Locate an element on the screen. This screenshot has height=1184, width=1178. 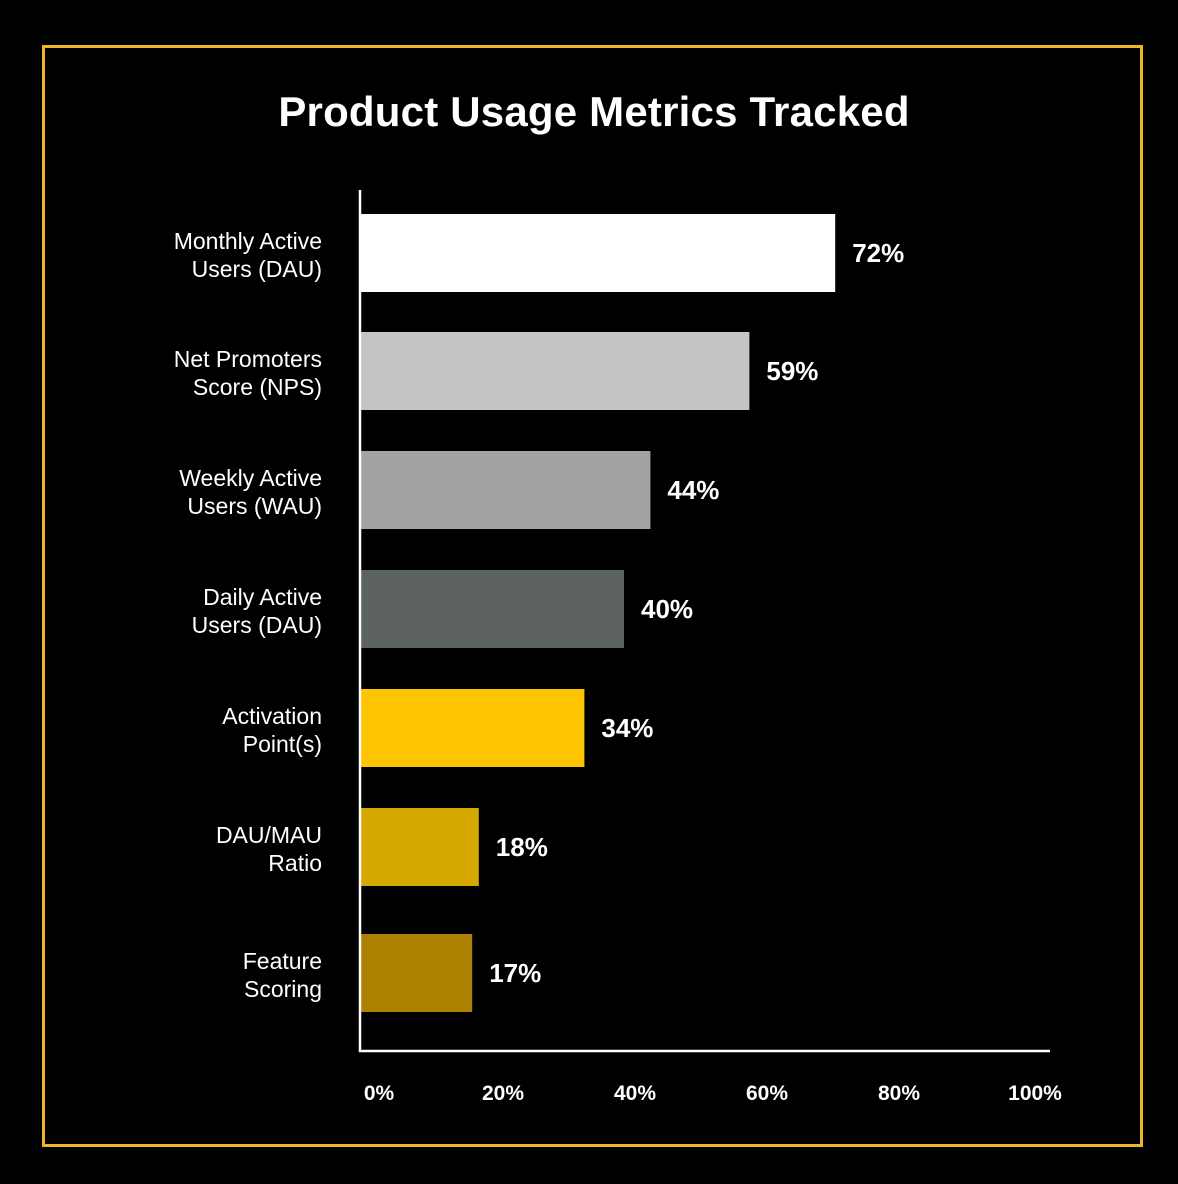
category-label-4: Activation Point(s) is located at coordinates (272, 730).